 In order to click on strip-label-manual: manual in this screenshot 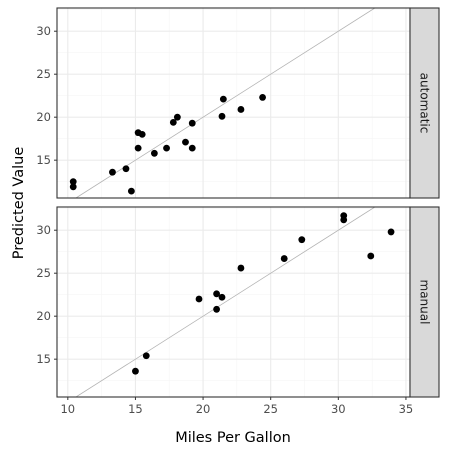, I will do `click(425, 302)`.